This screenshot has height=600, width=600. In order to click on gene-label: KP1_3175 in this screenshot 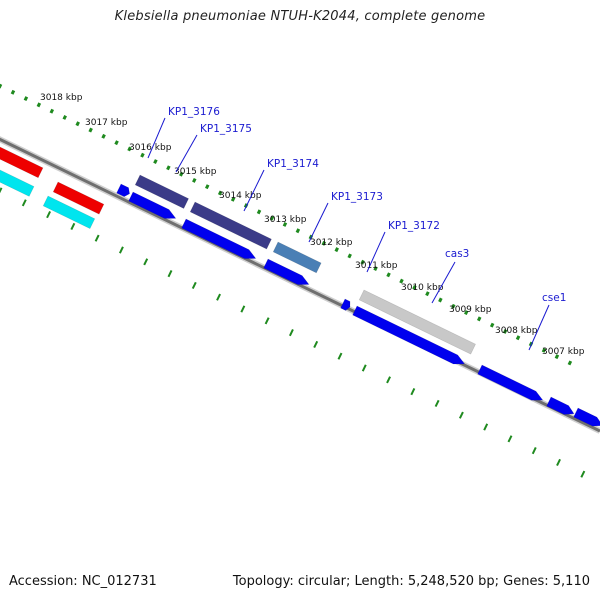, I will do `click(226, 129)`.